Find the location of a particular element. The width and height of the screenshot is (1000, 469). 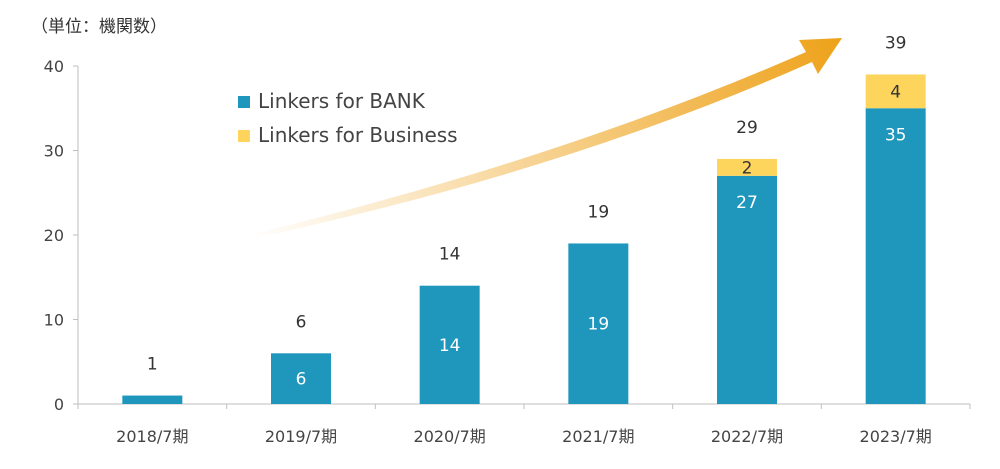

data-label-total: 29 is located at coordinates (747, 128).